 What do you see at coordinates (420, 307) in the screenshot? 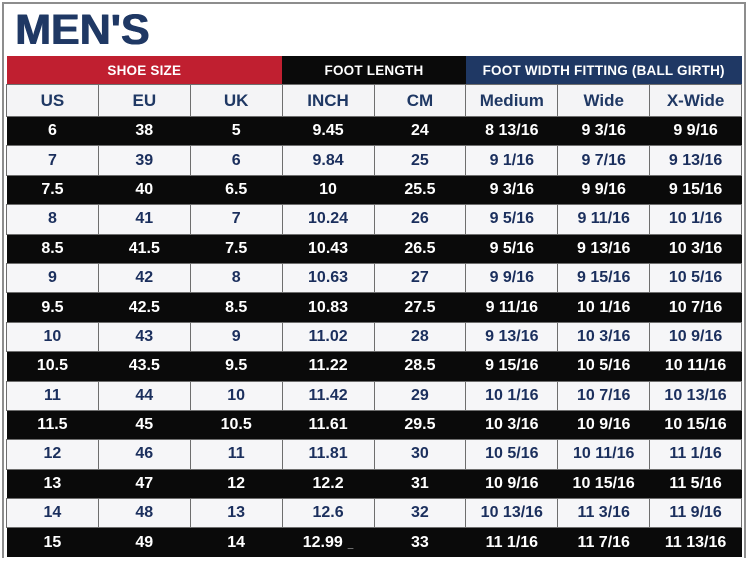
I see `cell-value: 27.5` at bounding box center [420, 307].